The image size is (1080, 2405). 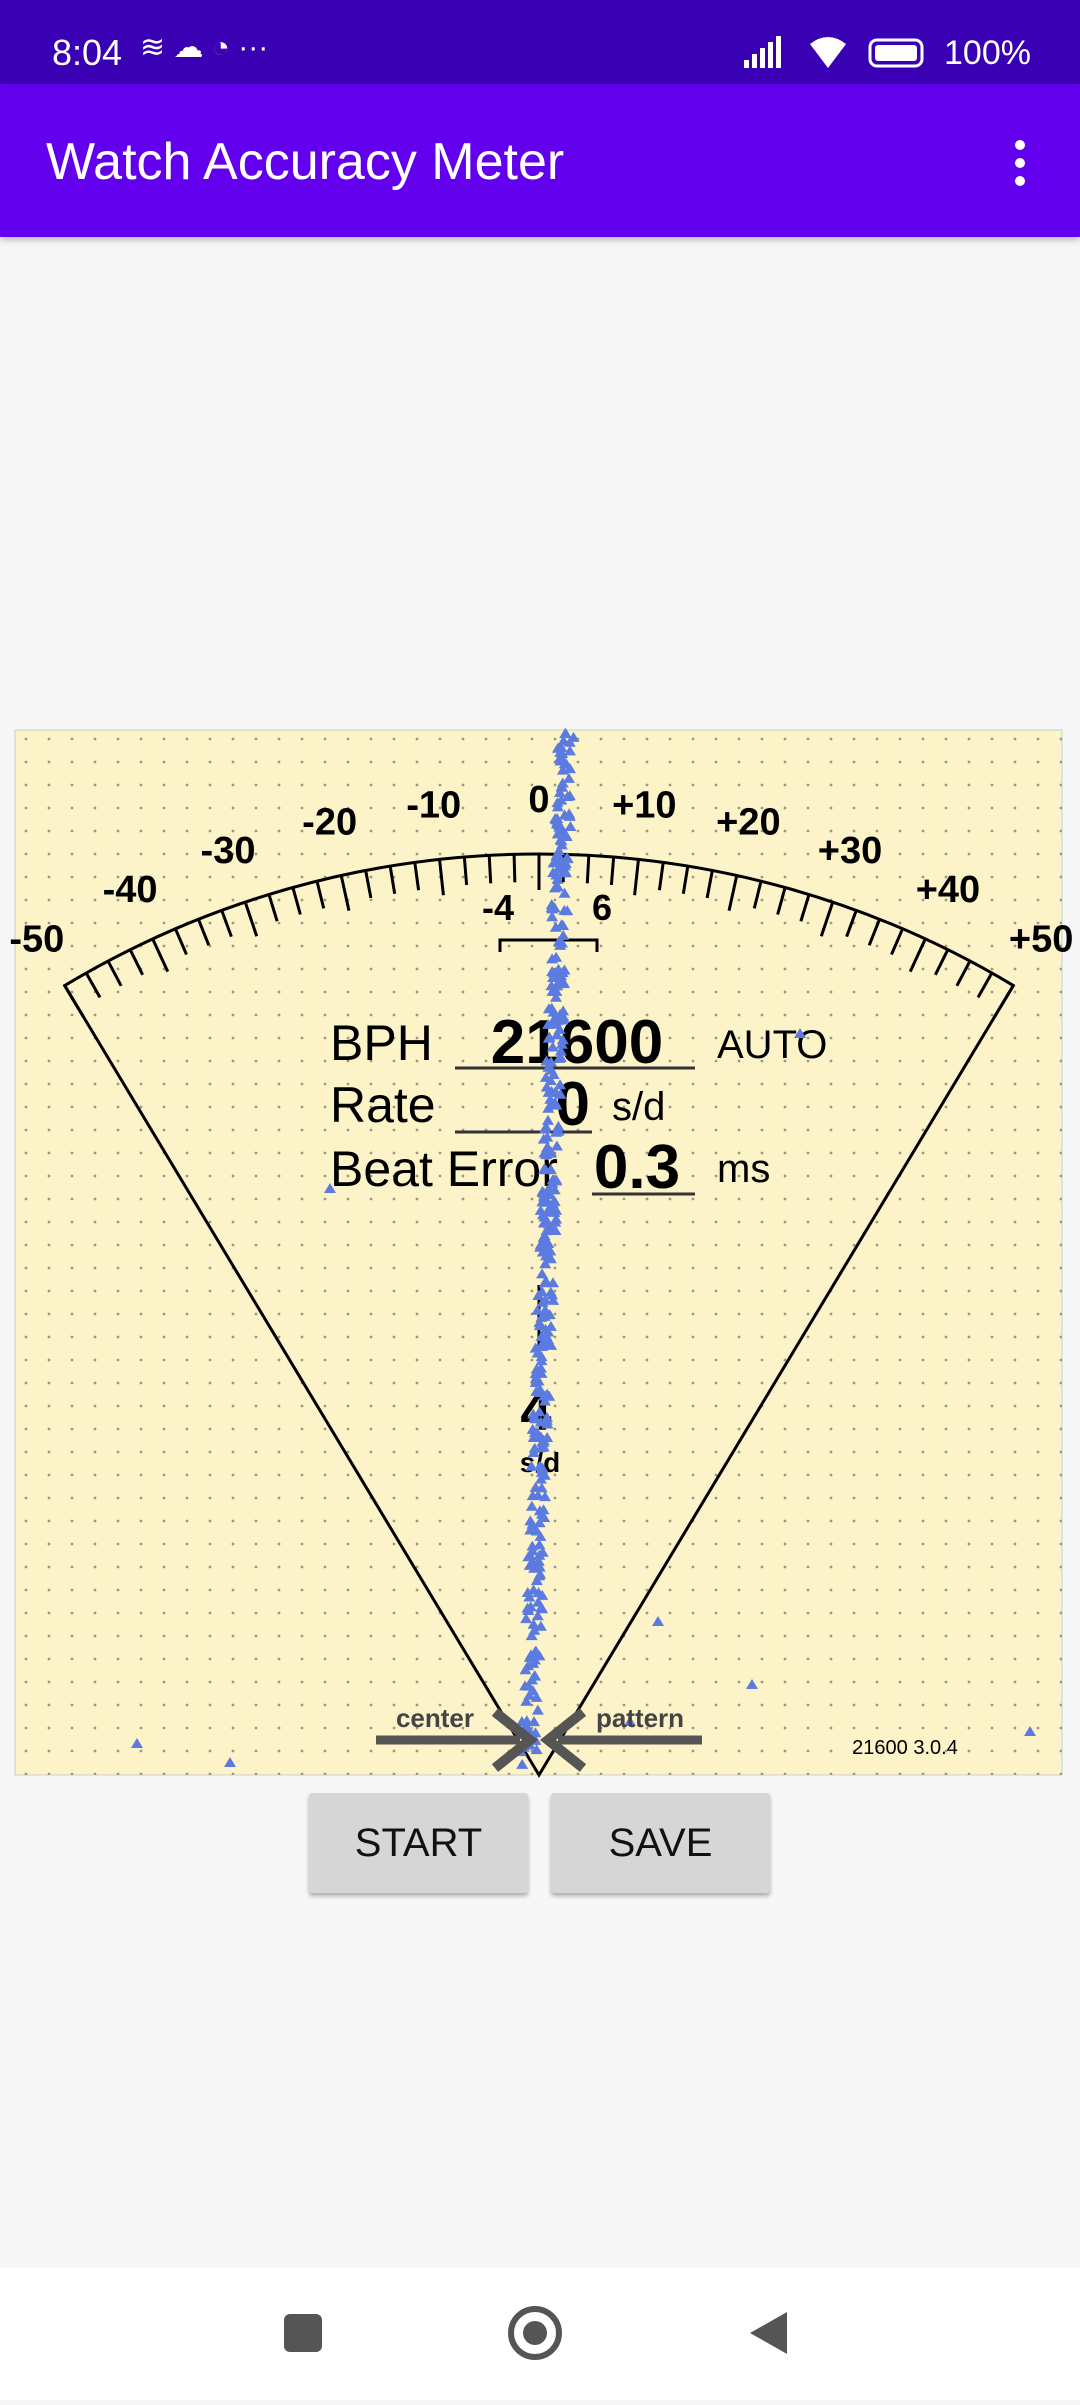 I want to click on scale-label: -50, so click(x=36, y=939).